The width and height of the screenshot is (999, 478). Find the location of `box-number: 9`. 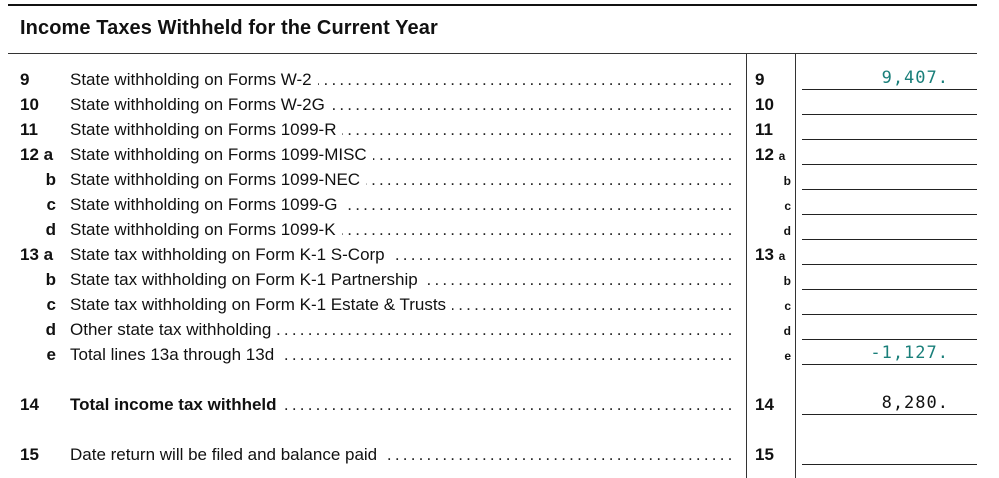

box-number: 9 is located at coordinates (760, 79).